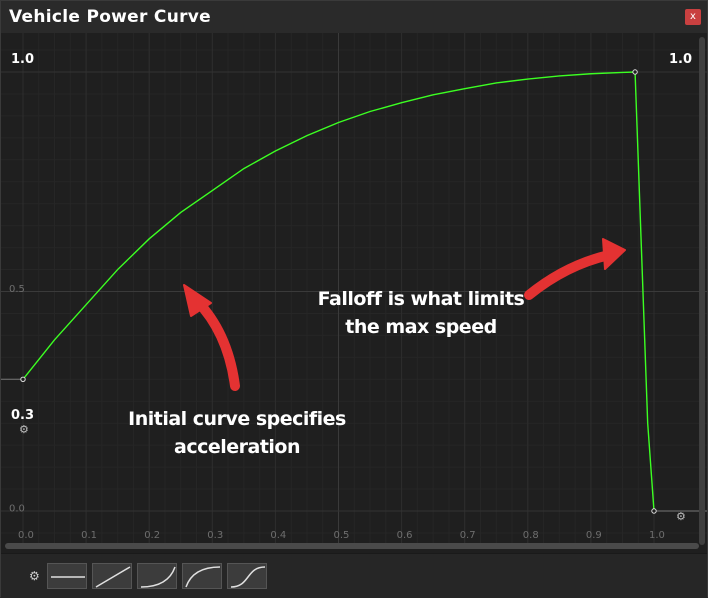 This screenshot has height=598, width=708. What do you see at coordinates (157, 576) in the screenshot?
I see `preset-ease-in-button` at bounding box center [157, 576].